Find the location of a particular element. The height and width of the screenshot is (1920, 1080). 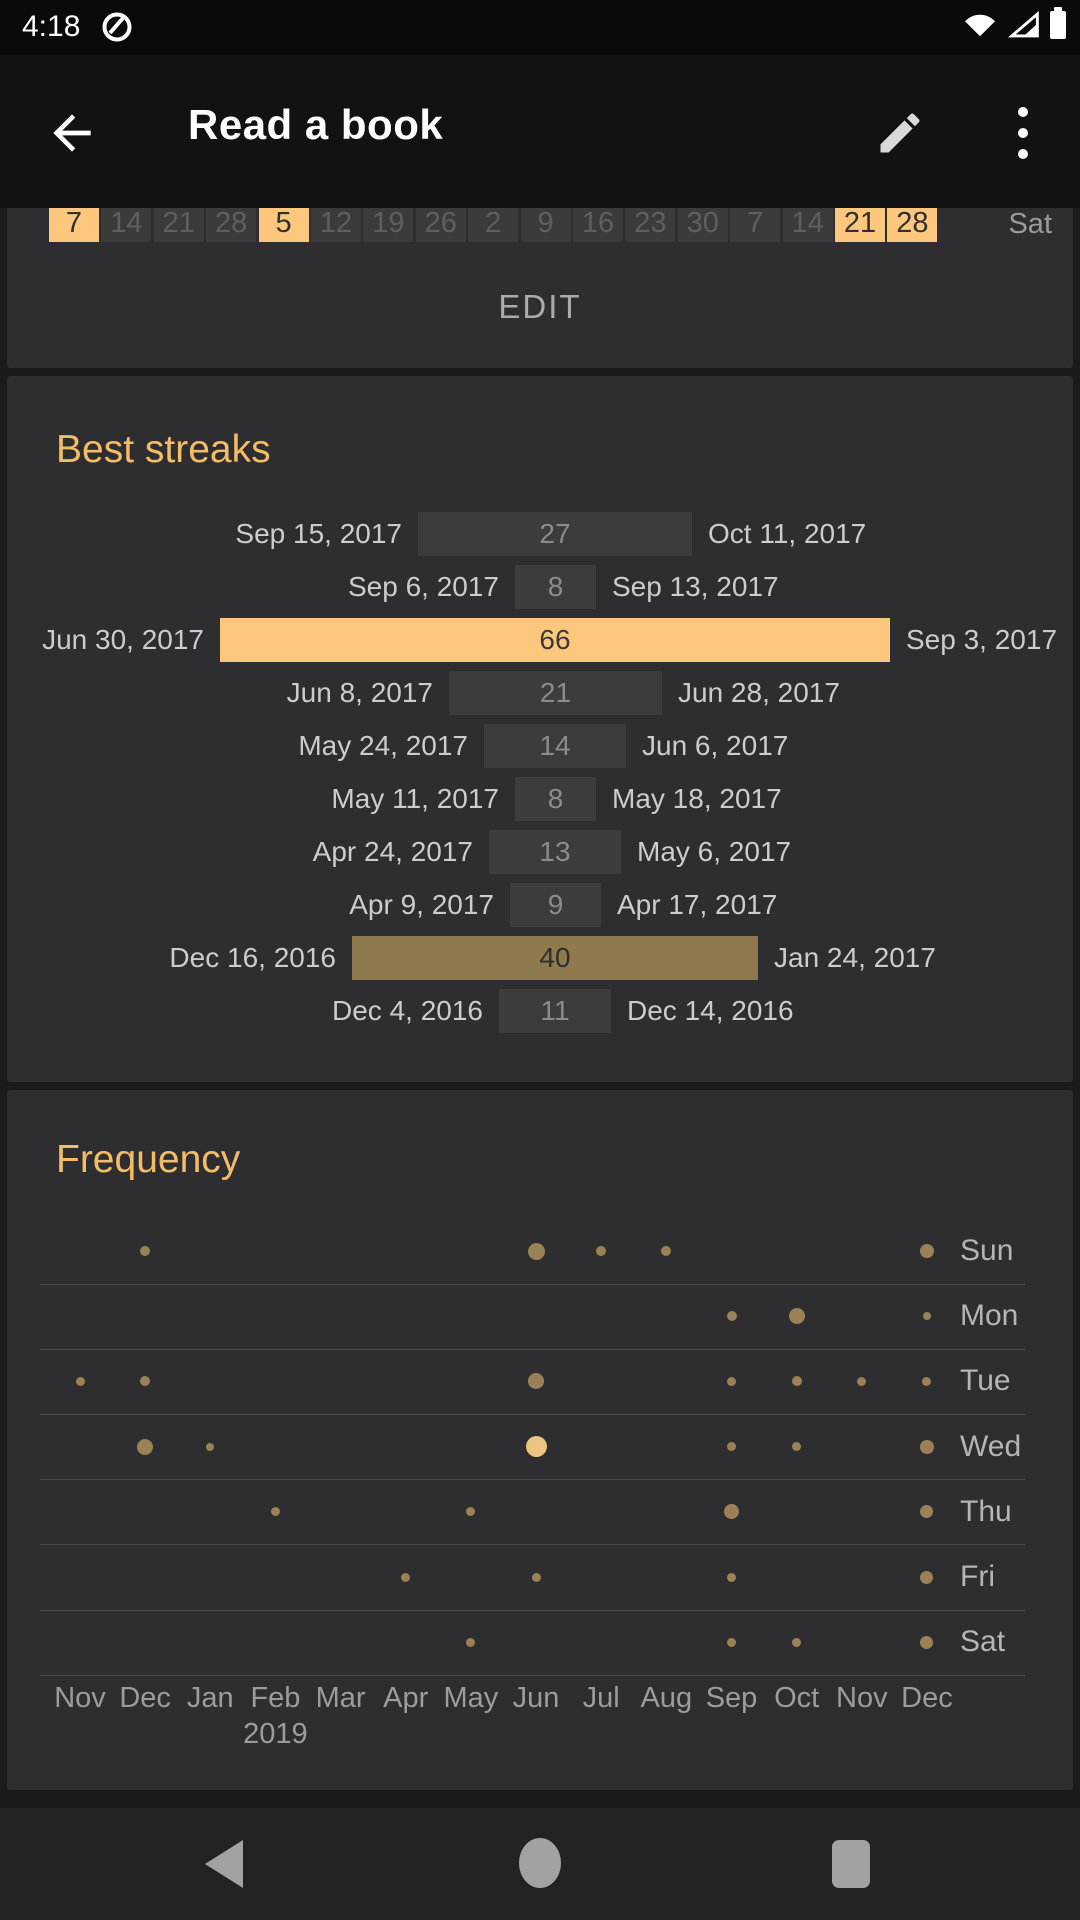

calendar-cell: 16 is located at coordinates (598, 225).